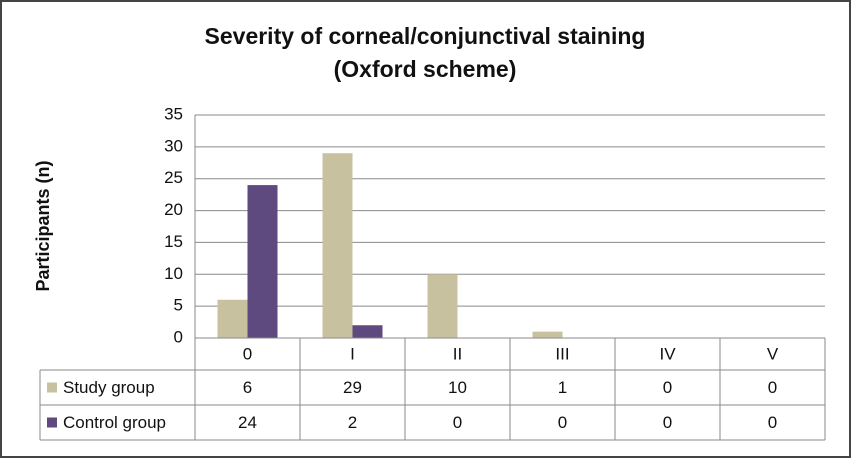 The width and height of the screenshot is (851, 458). I want to click on table-value: 10, so click(457, 387).